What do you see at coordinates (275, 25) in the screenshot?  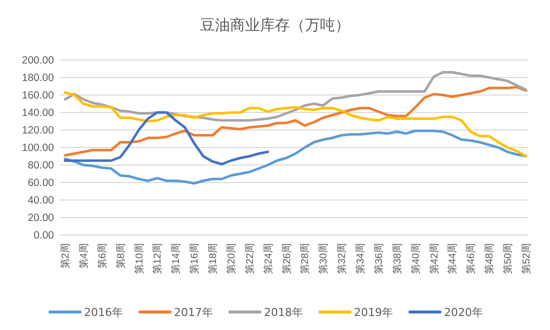 I see `chart-title: 豆油商业库存（万吨）` at bounding box center [275, 25].